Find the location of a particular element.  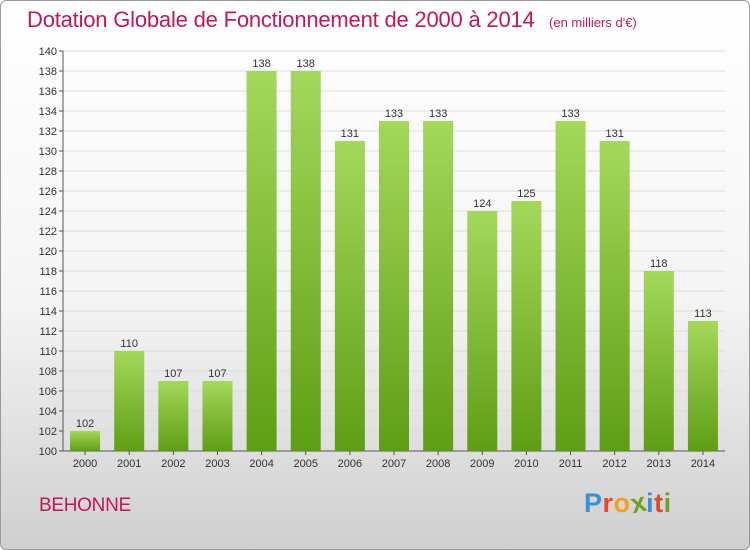

bar-2002 is located at coordinates (173, 416).